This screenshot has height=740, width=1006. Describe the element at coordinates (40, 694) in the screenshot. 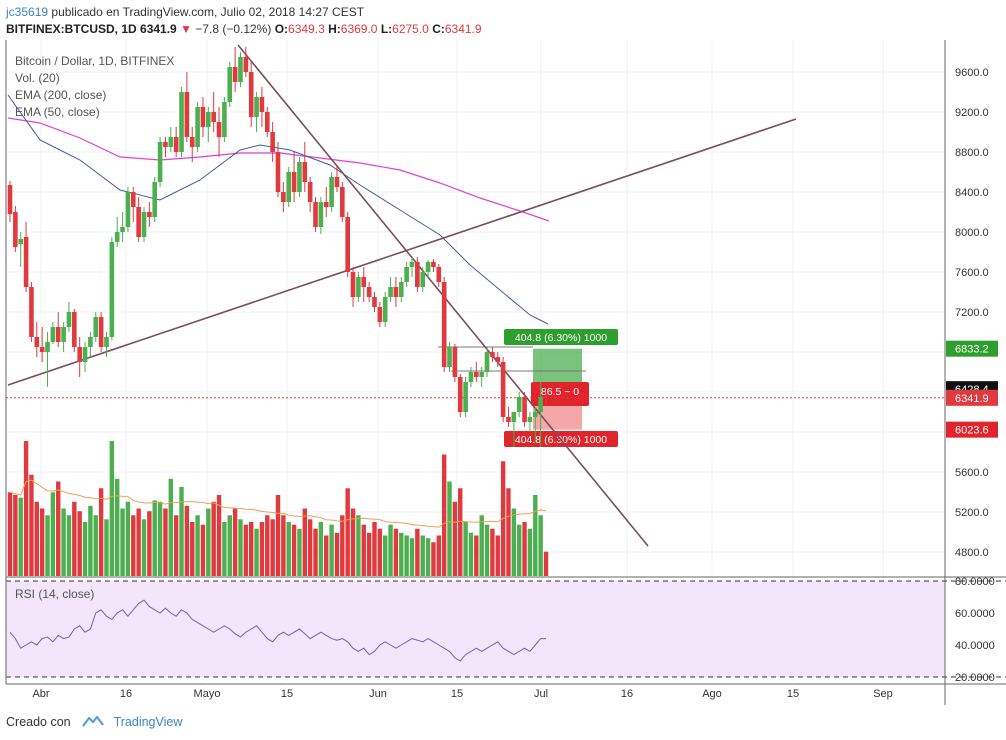

I see `time-axis-label: Abr` at that location.